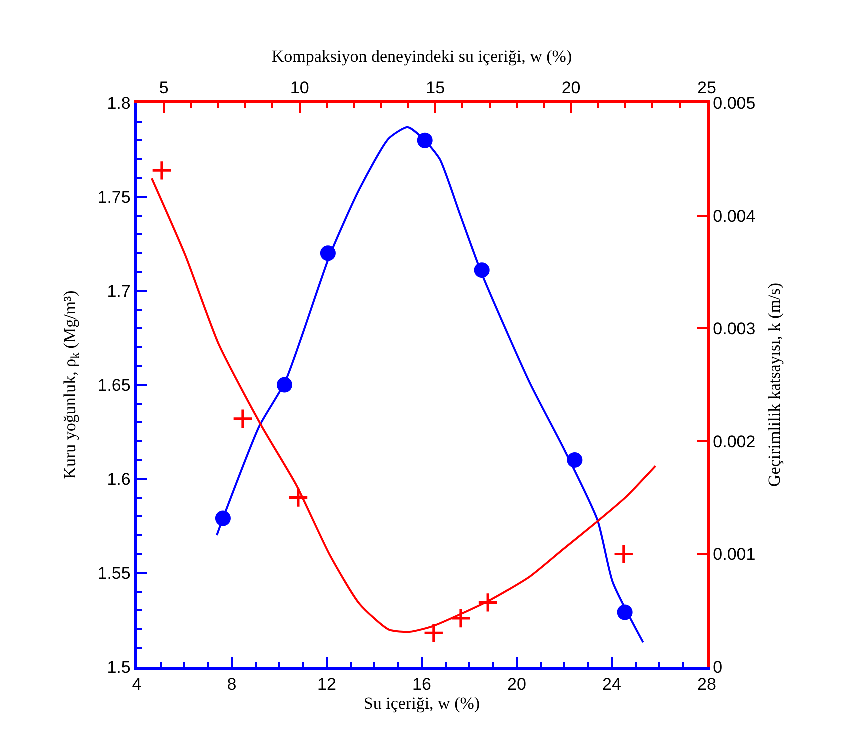 The image size is (845, 756). I want to click on x-tick-label: 16, so click(422, 684).